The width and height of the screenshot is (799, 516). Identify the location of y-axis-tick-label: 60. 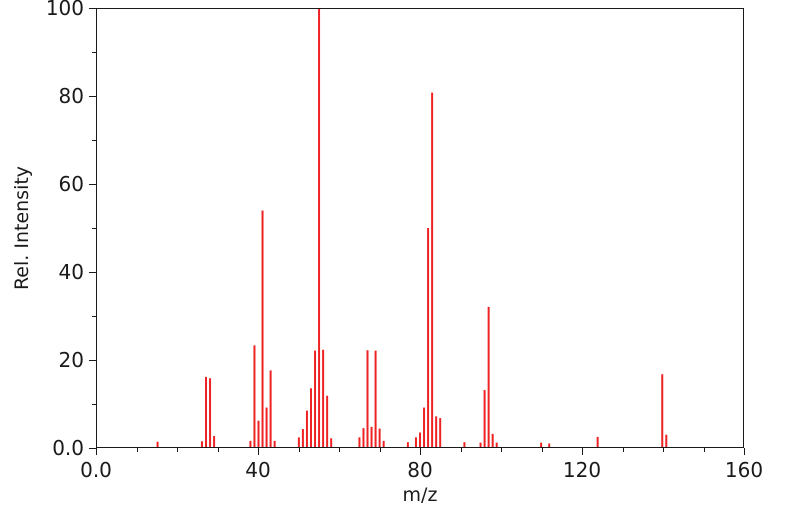
(71, 184).